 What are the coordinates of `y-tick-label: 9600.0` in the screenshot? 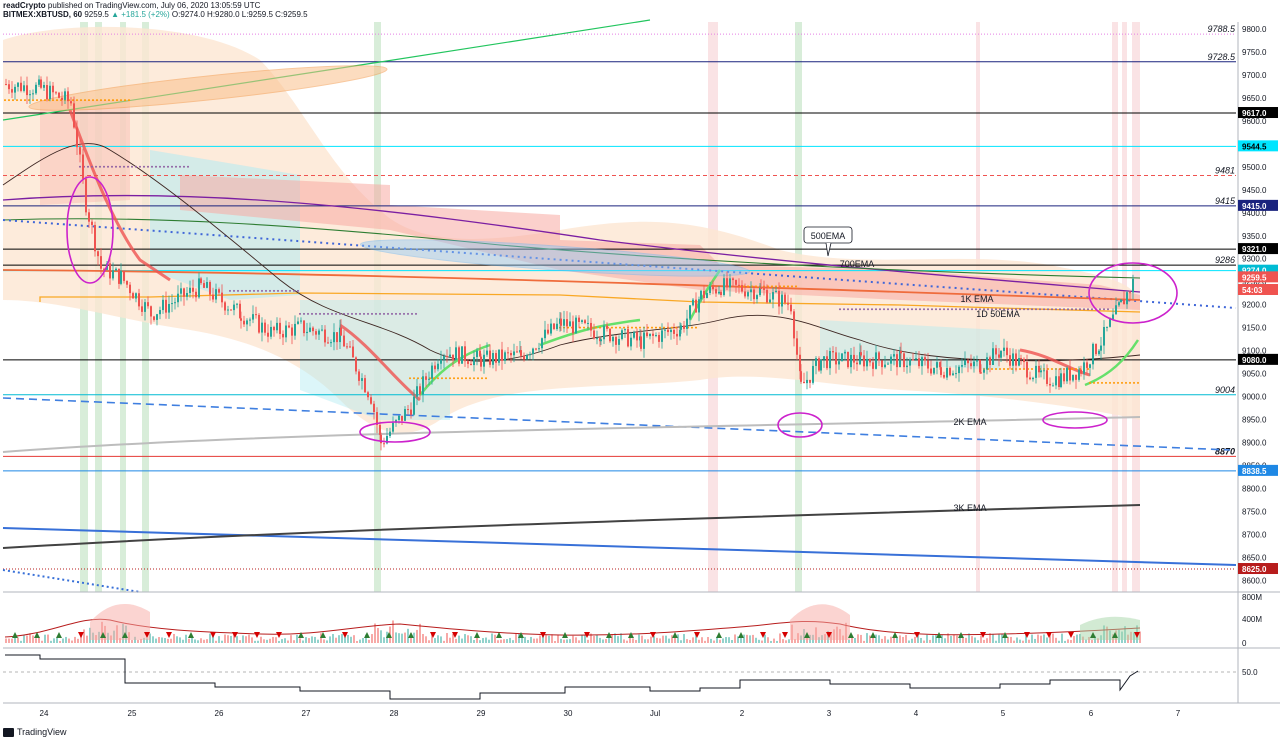 It's located at (1254, 121).